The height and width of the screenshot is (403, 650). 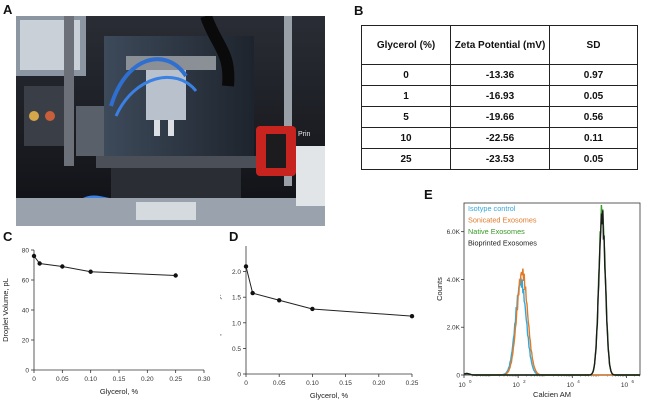 I want to click on table-cell: -16.93, so click(x=500, y=96).